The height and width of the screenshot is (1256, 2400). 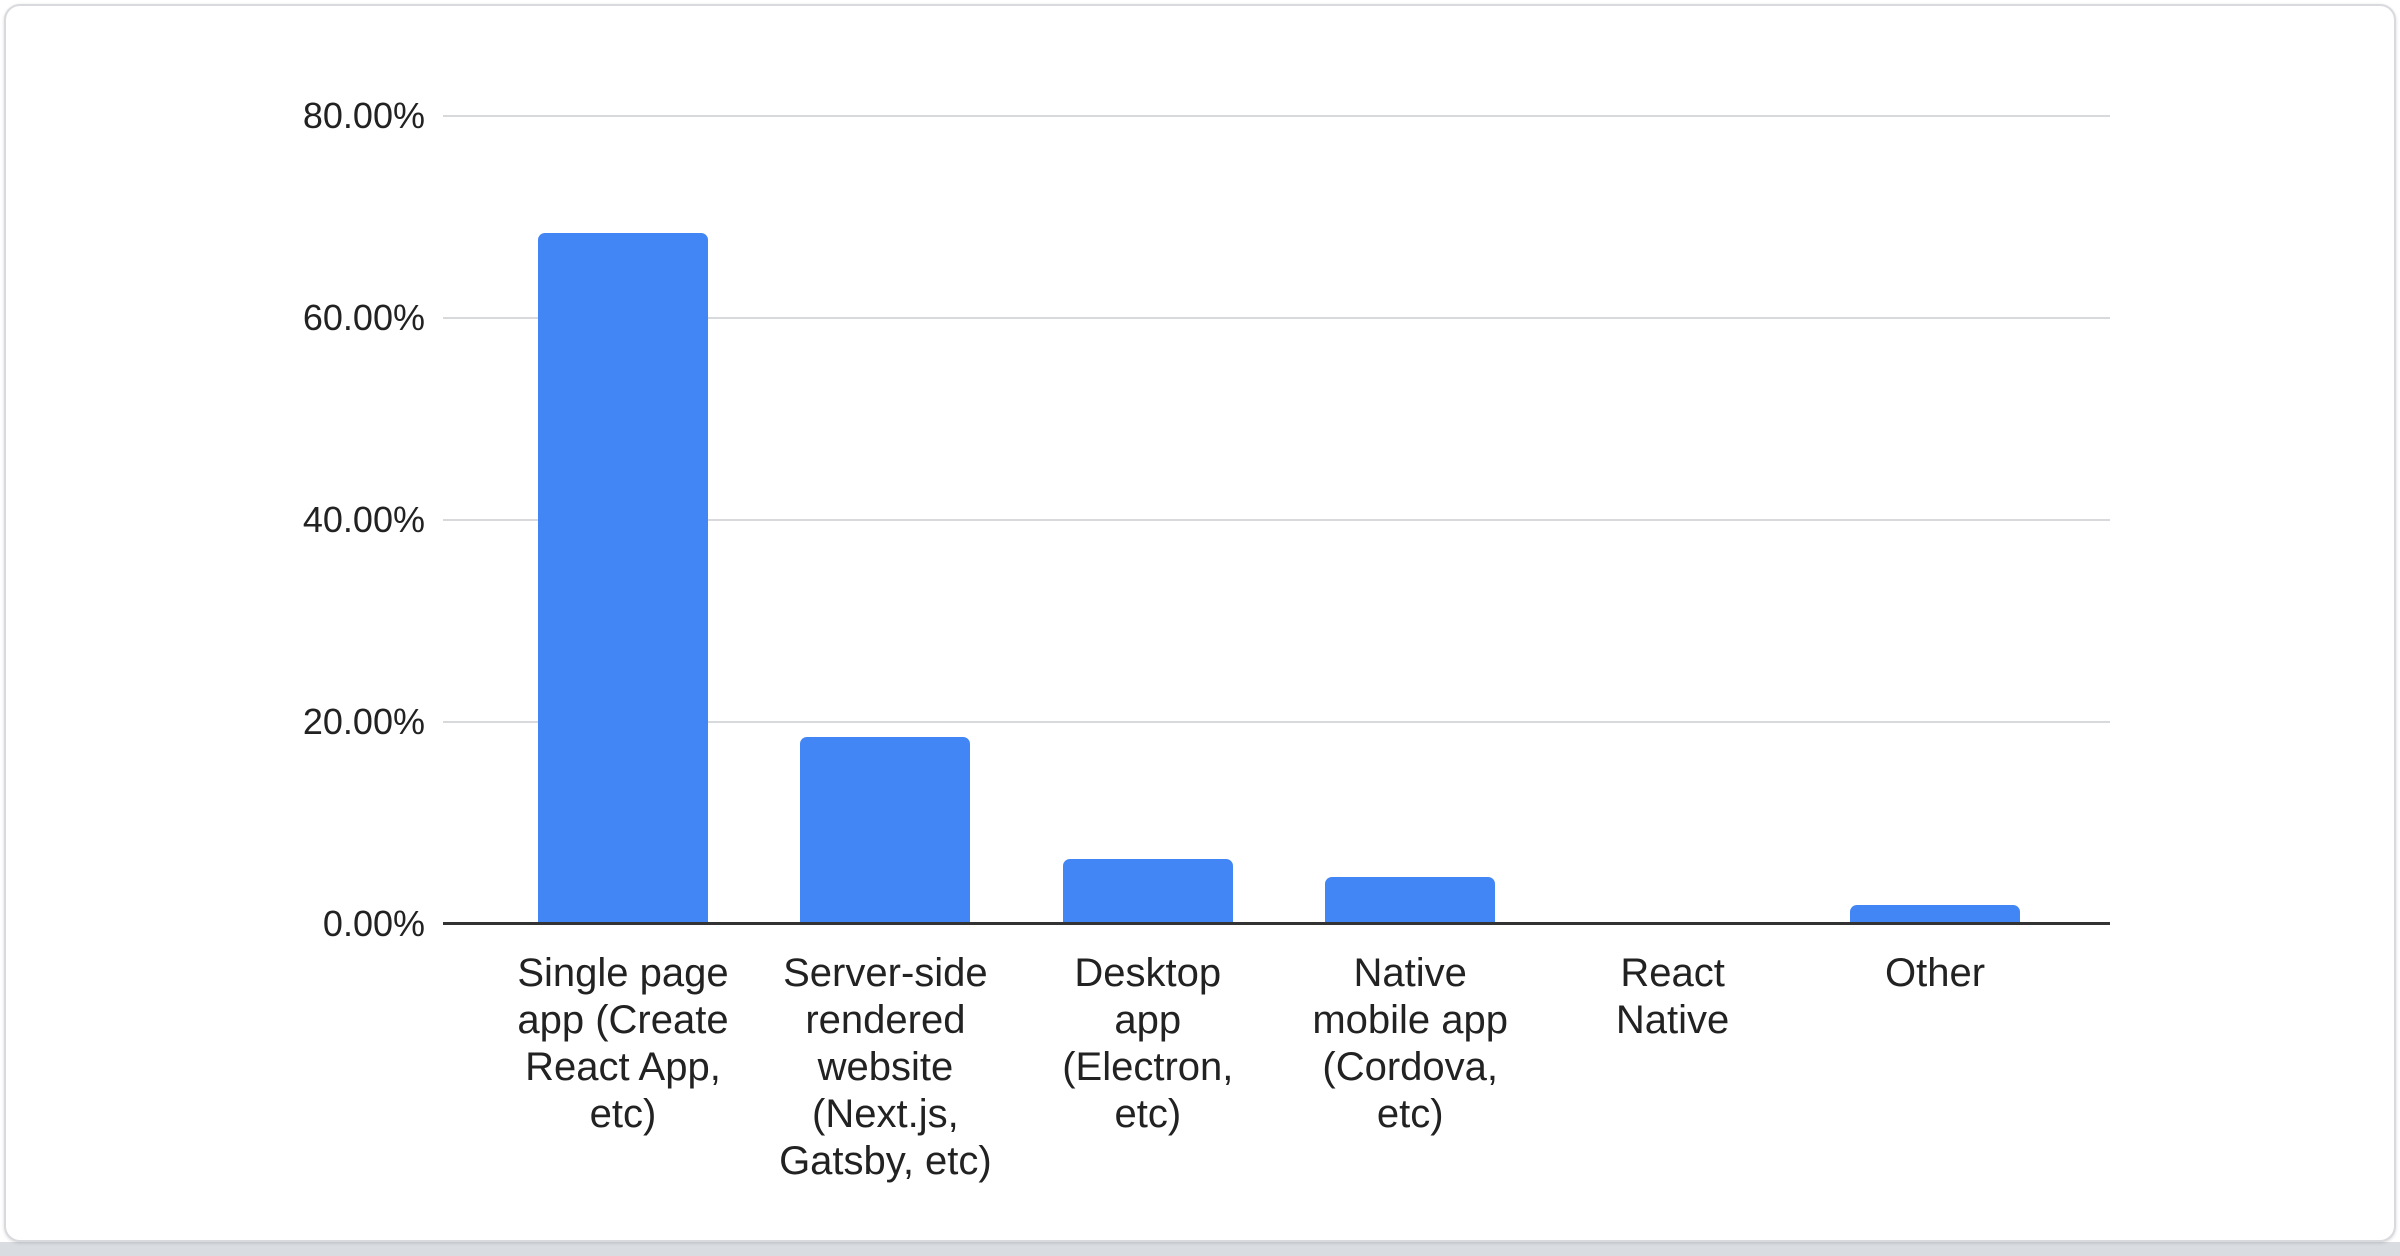 What do you see at coordinates (1410, 900) in the screenshot?
I see `bar-native-mobile-app-cordova-etc` at bounding box center [1410, 900].